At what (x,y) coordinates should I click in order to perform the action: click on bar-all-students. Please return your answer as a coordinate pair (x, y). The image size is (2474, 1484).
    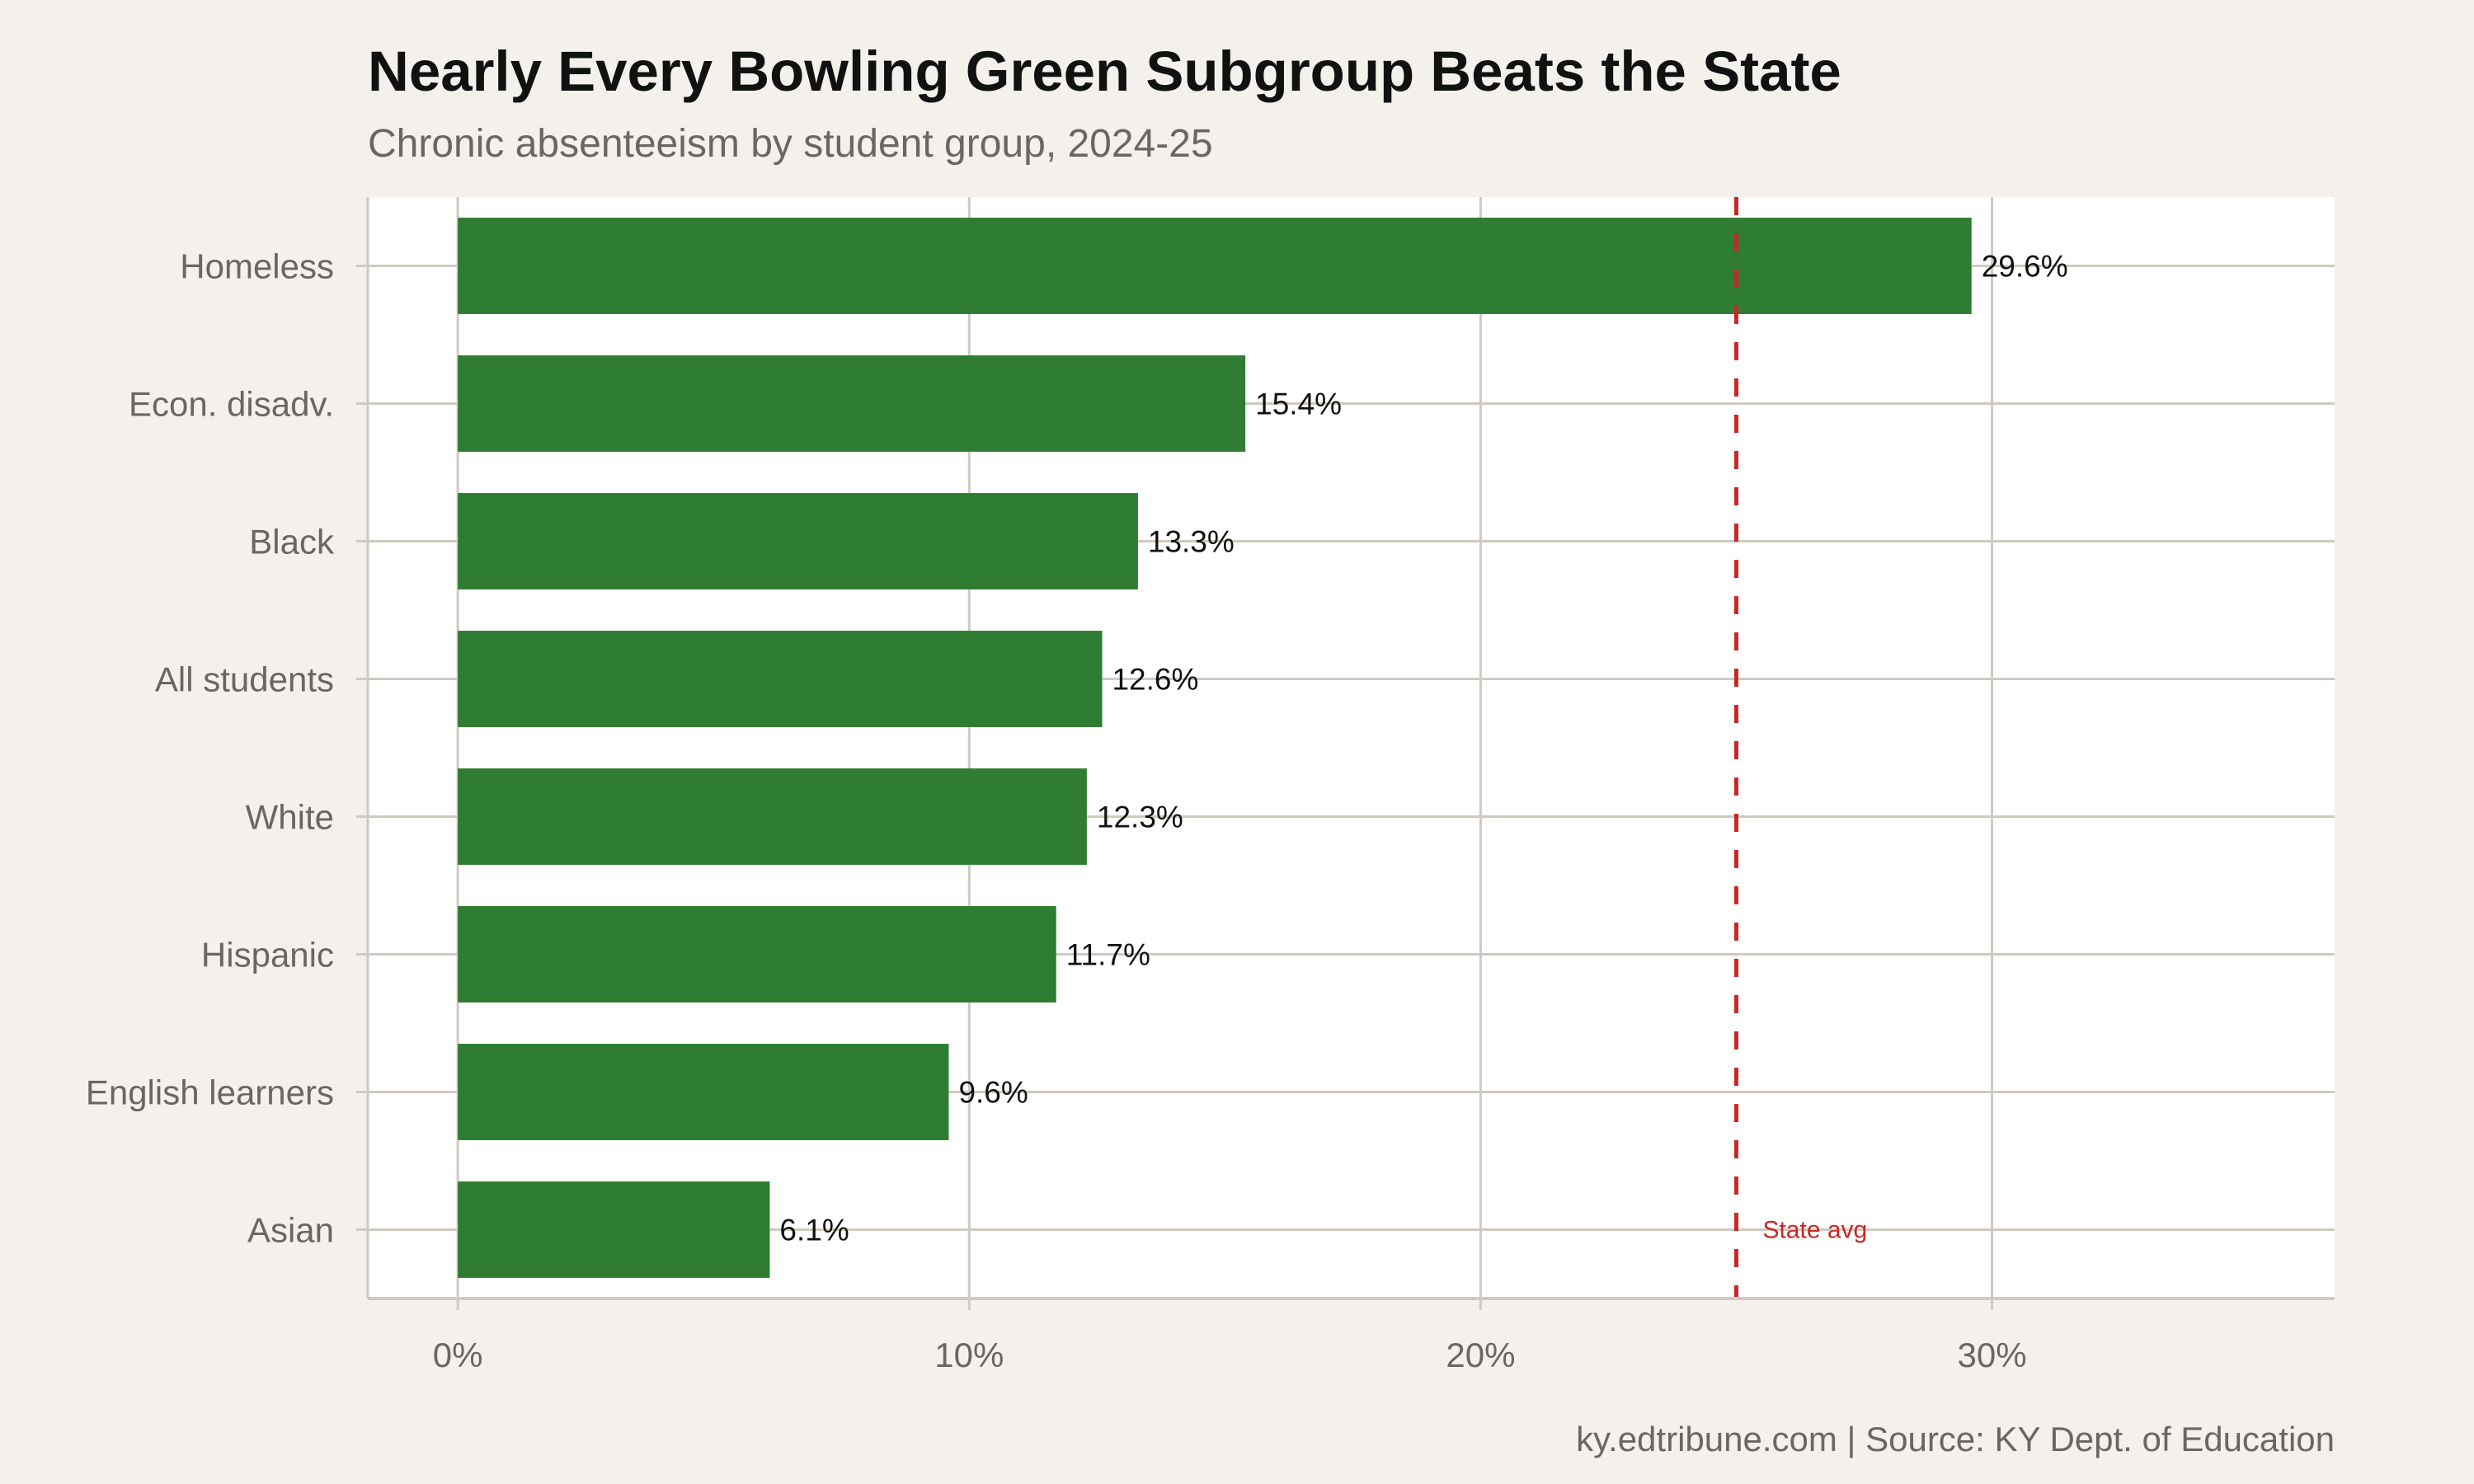
    Looking at the image, I should click on (780, 679).